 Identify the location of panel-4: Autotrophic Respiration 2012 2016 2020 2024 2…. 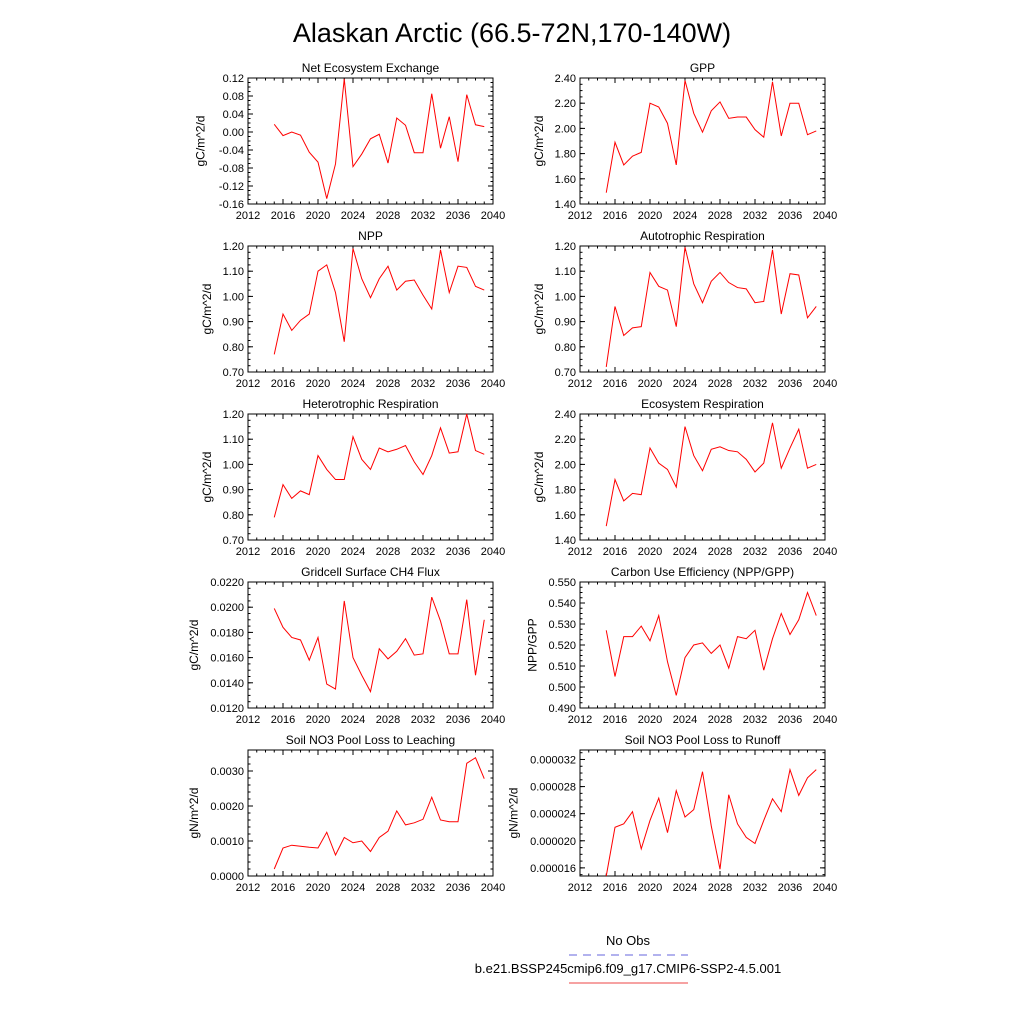
(684, 309).